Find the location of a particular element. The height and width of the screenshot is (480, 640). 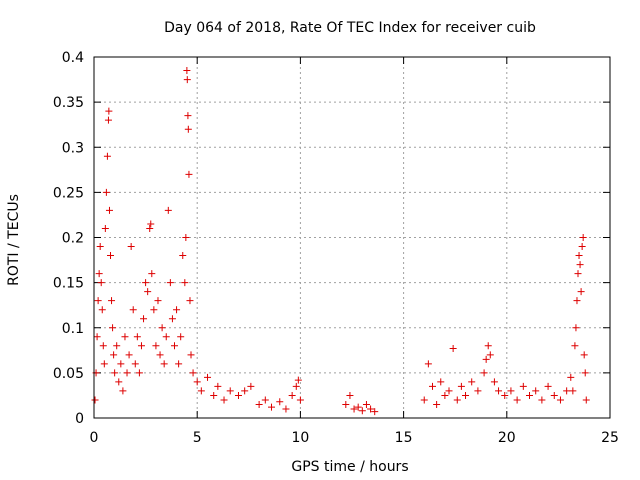

x-tick-label: 0 is located at coordinates (94, 438).